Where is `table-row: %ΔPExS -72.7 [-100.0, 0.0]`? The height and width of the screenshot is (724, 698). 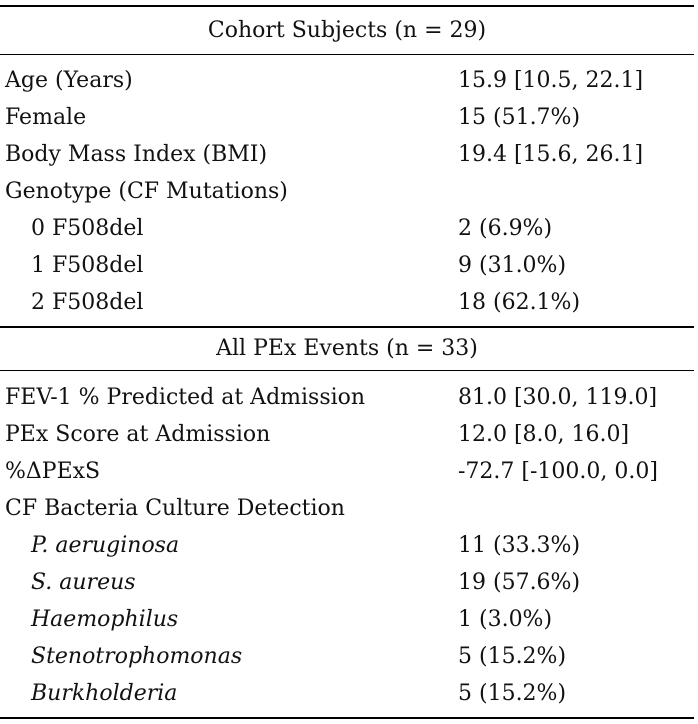
table-row: %ΔPExS -72.7 [-100.0, 0.0] is located at coordinates (347, 471).